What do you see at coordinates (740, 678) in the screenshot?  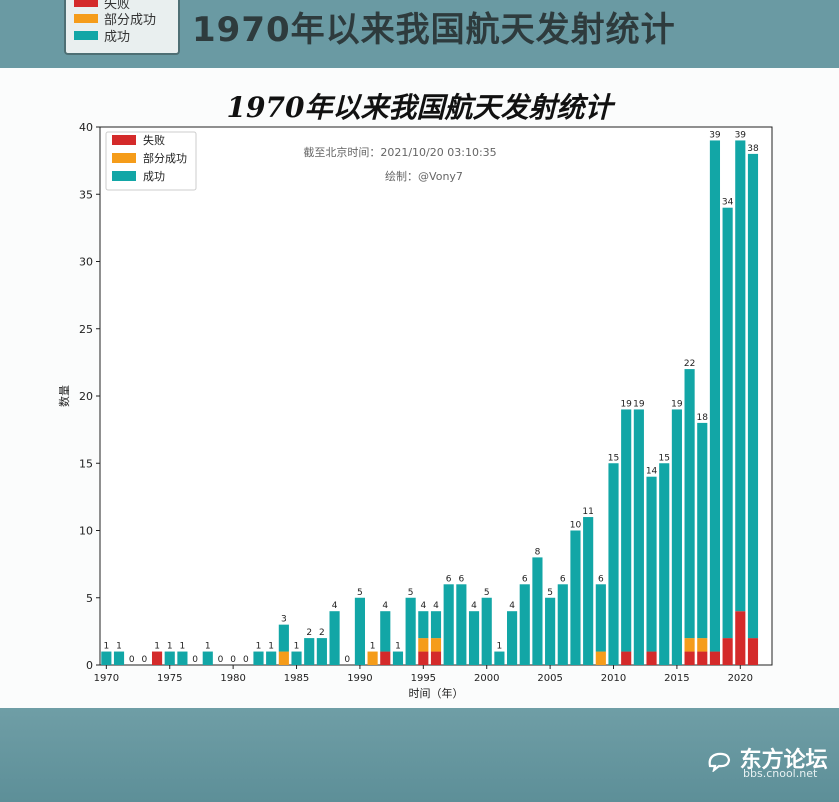 I see `x-tick-label: 2020` at bounding box center [740, 678].